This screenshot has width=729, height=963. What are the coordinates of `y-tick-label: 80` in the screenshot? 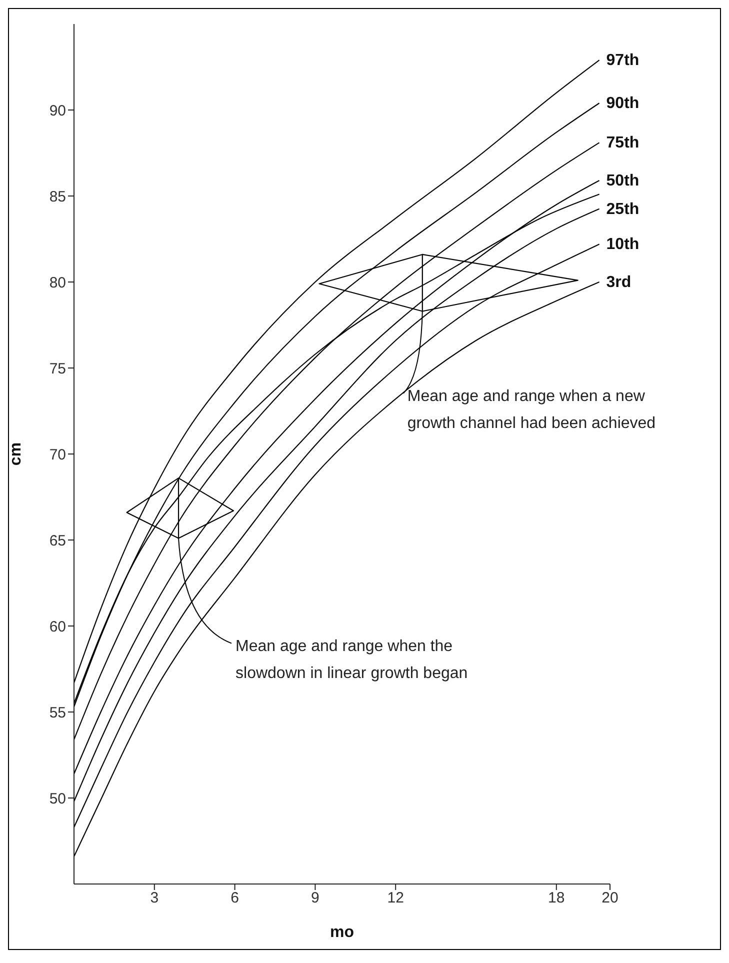 It's located at (57, 283).